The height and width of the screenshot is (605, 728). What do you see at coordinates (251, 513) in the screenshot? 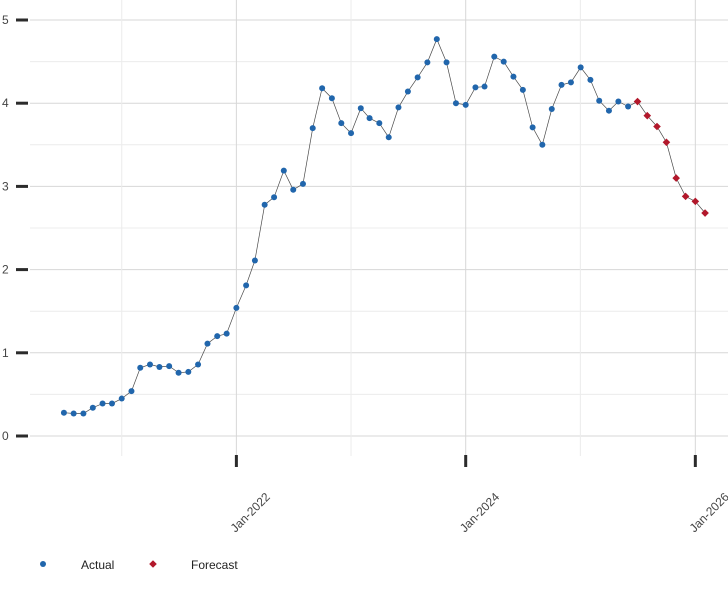
I see `x-tick-label: Jan-2022` at bounding box center [251, 513].